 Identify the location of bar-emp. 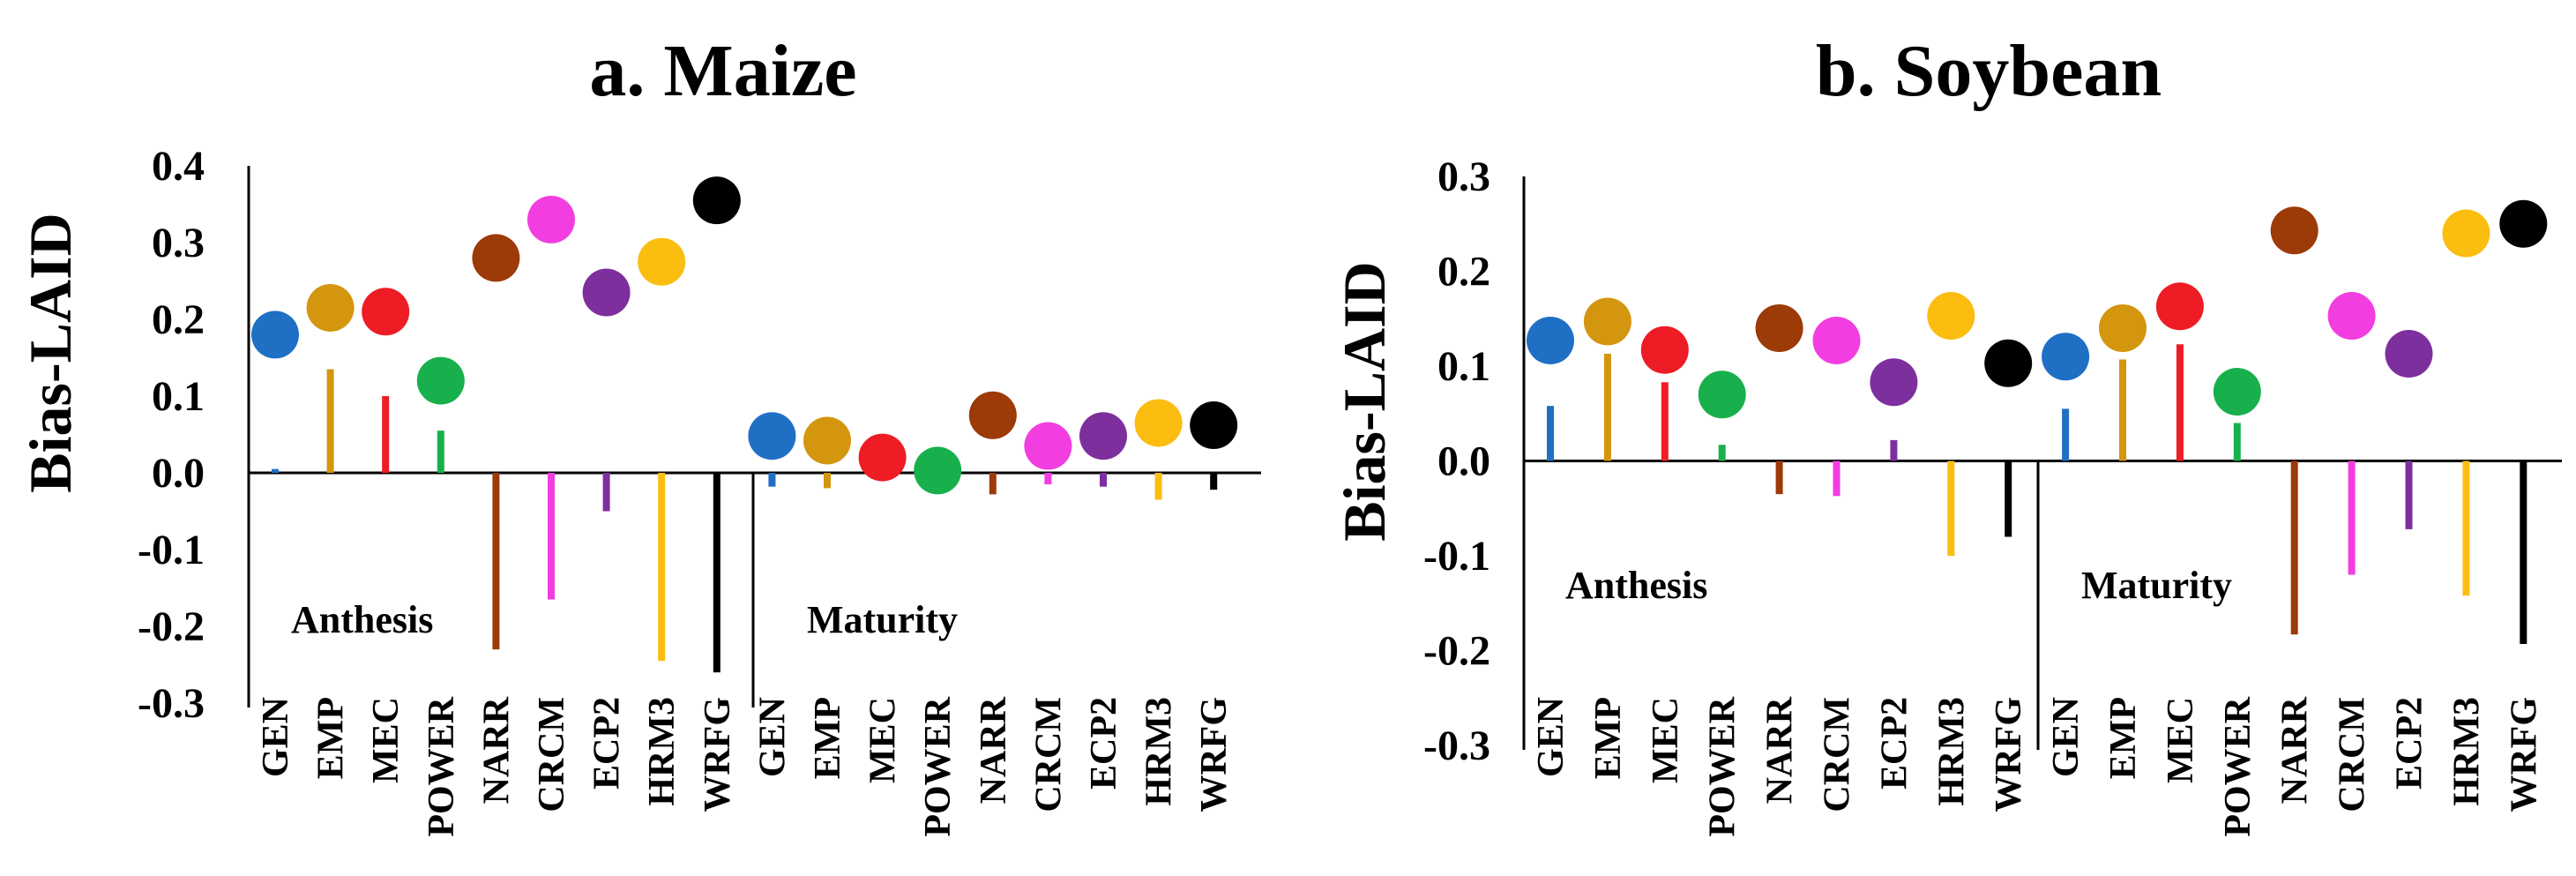
(1607, 407).